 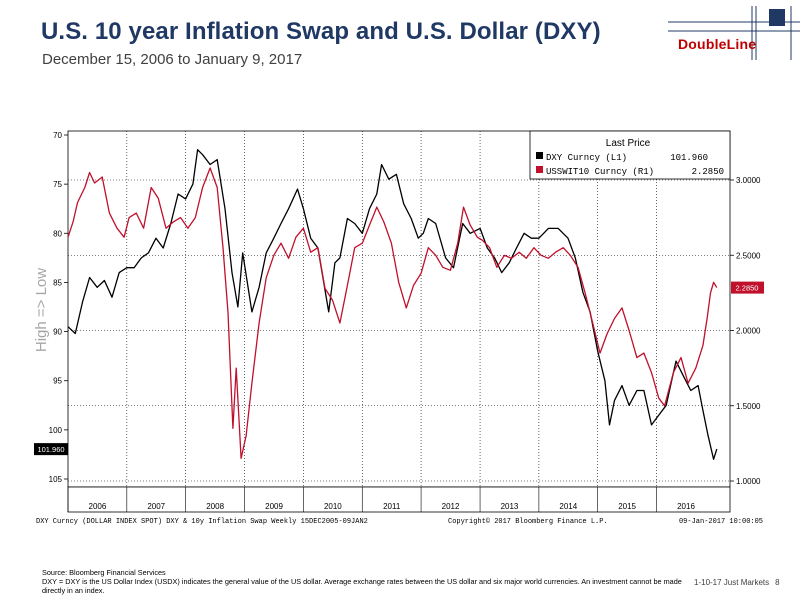 What do you see at coordinates (686, 506) in the screenshot?
I see `x-tick-label: 2016` at bounding box center [686, 506].